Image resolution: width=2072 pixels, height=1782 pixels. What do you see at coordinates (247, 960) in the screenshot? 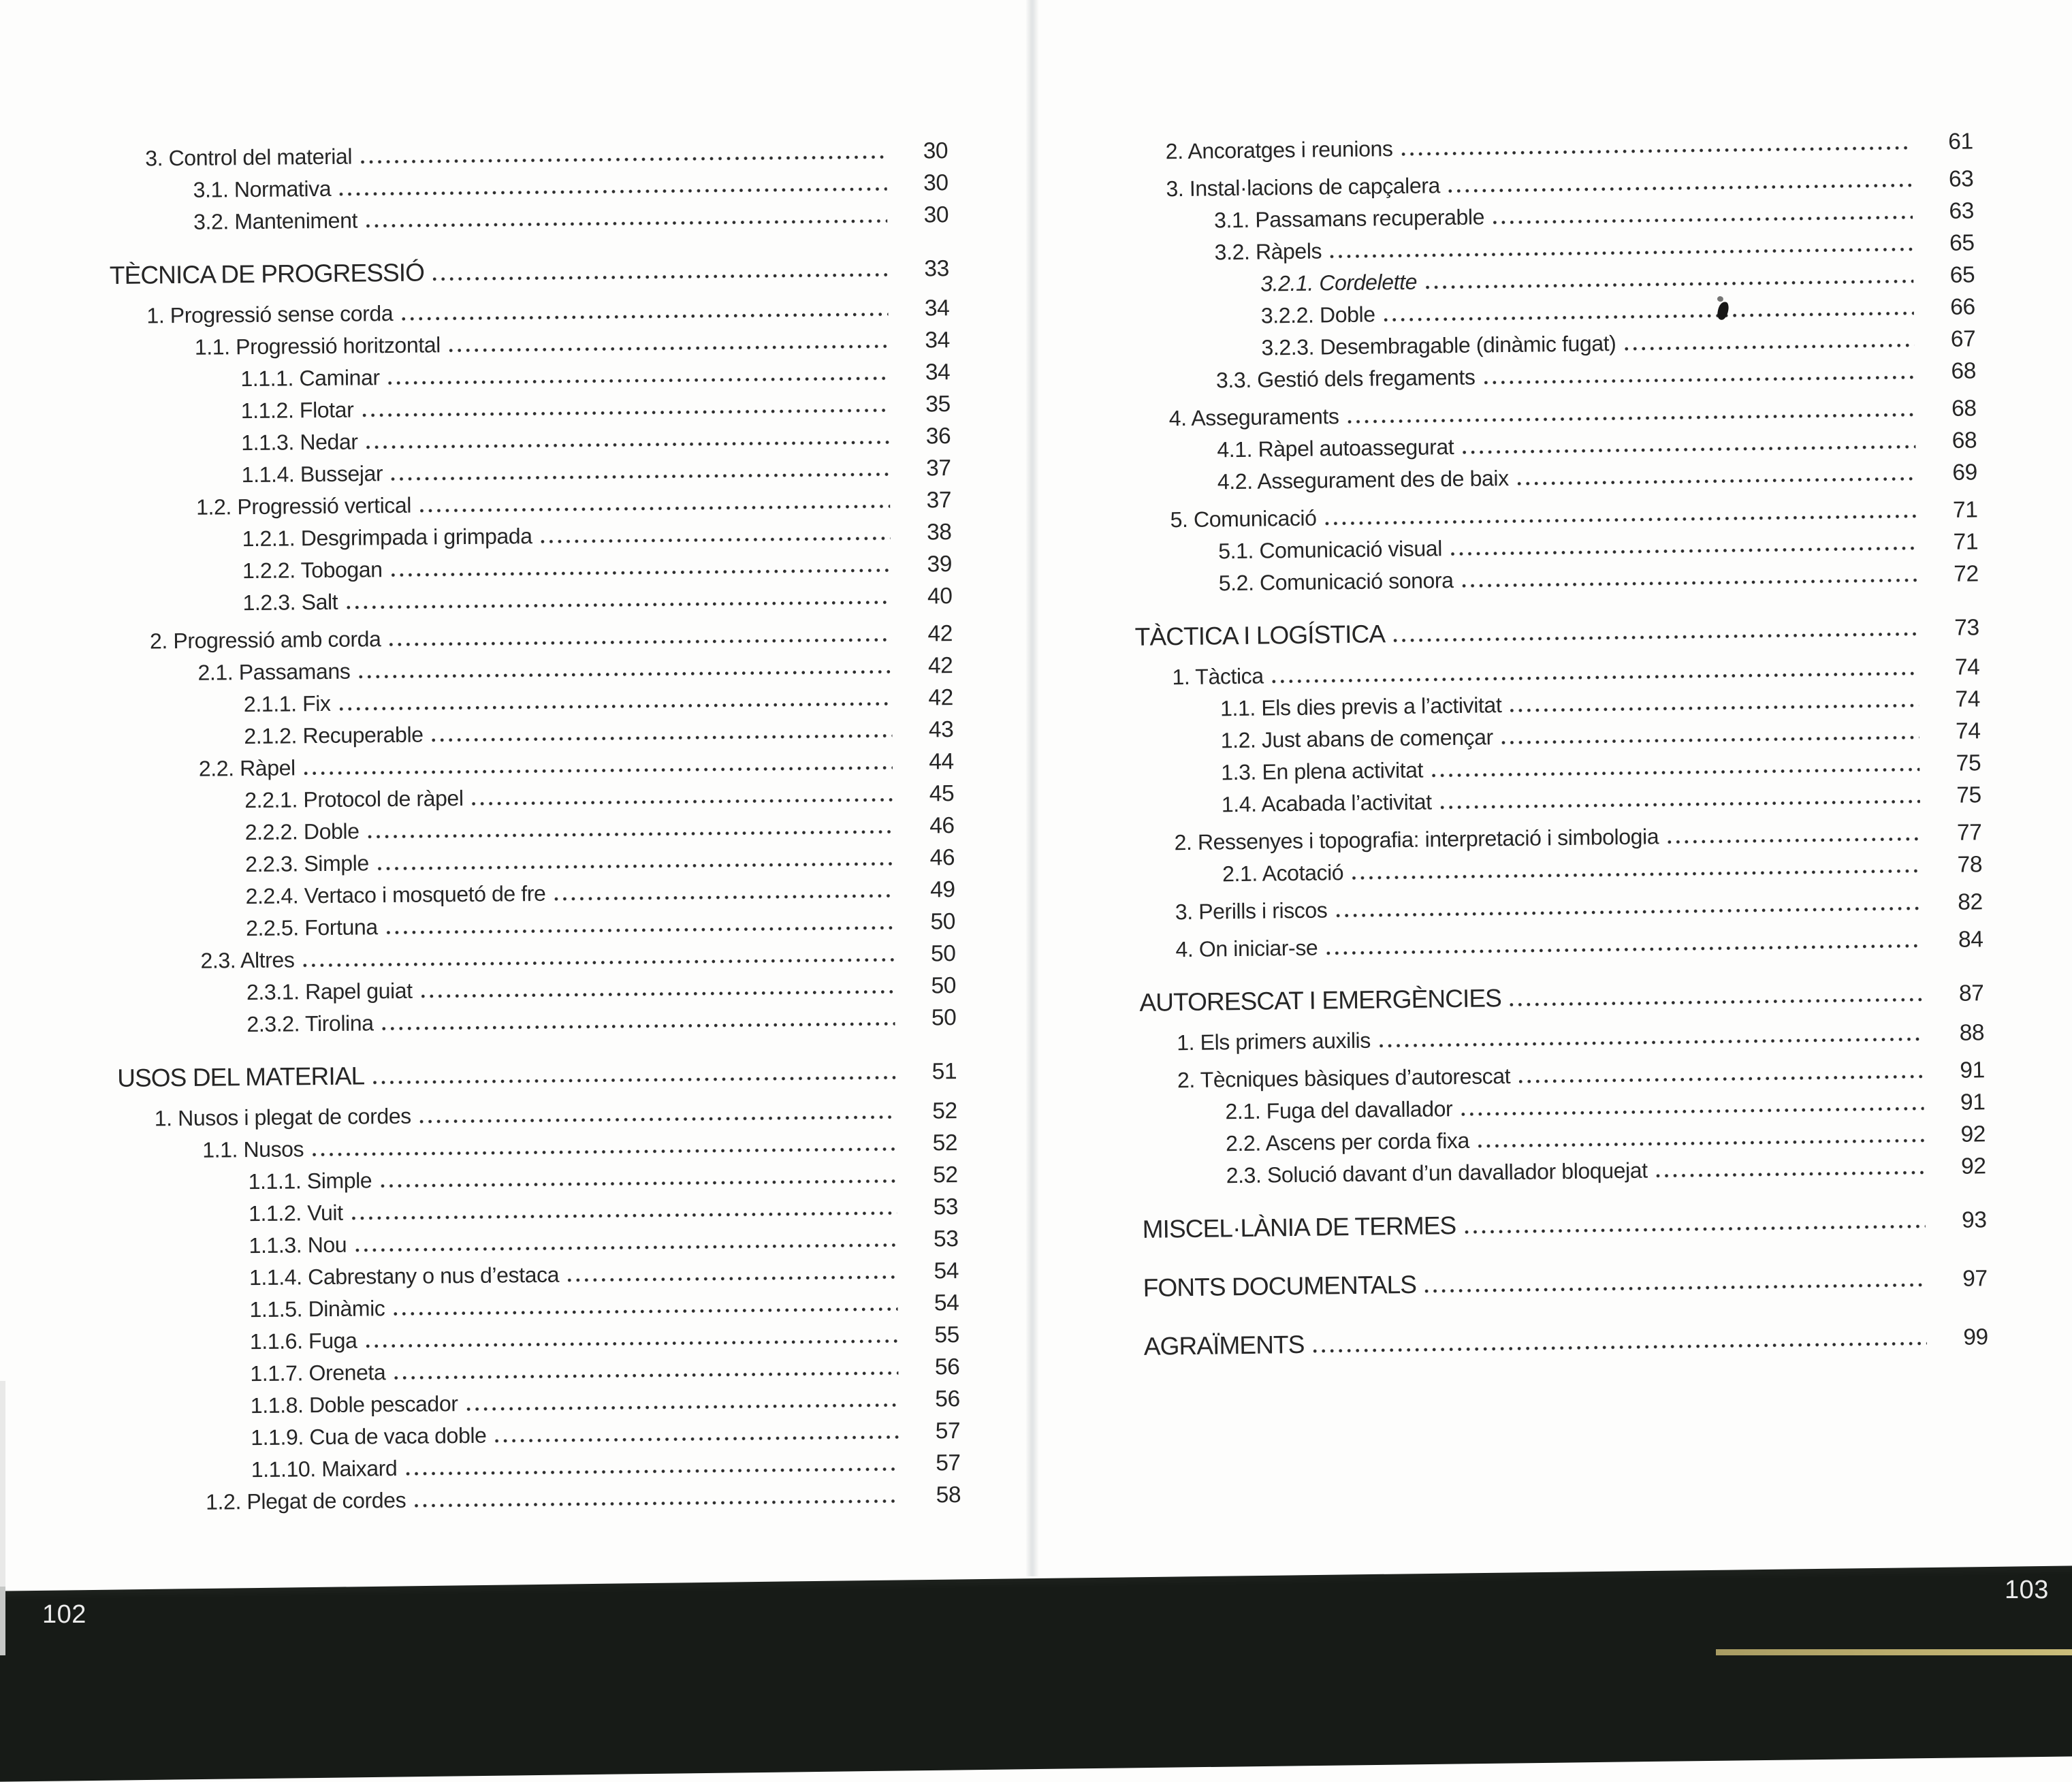
I see `toc-entry-label: 2.3. Altres` at bounding box center [247, 960].